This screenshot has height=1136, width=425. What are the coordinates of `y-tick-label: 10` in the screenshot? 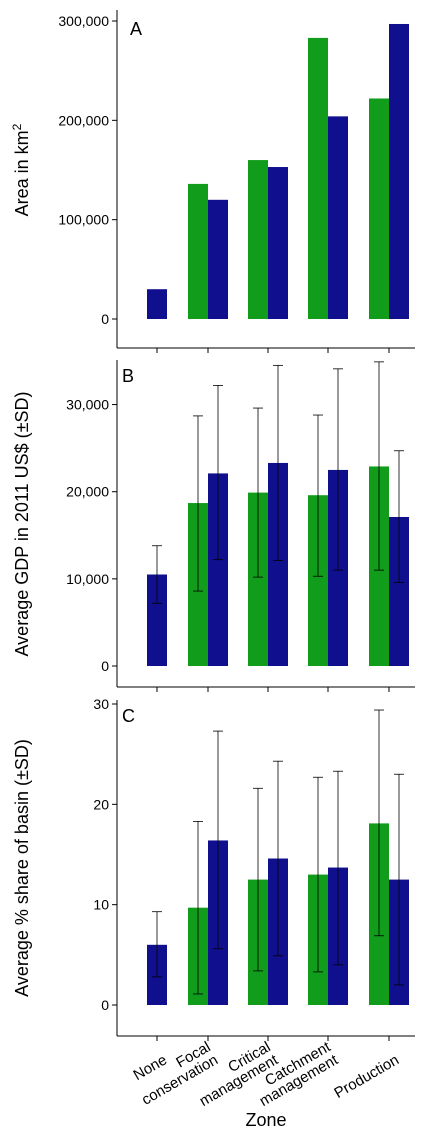 It's located at (101, 905).